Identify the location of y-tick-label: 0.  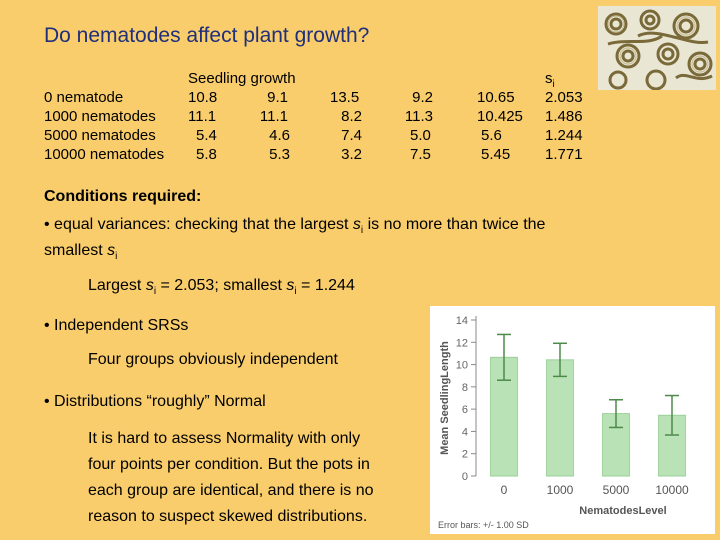
(465, 477).